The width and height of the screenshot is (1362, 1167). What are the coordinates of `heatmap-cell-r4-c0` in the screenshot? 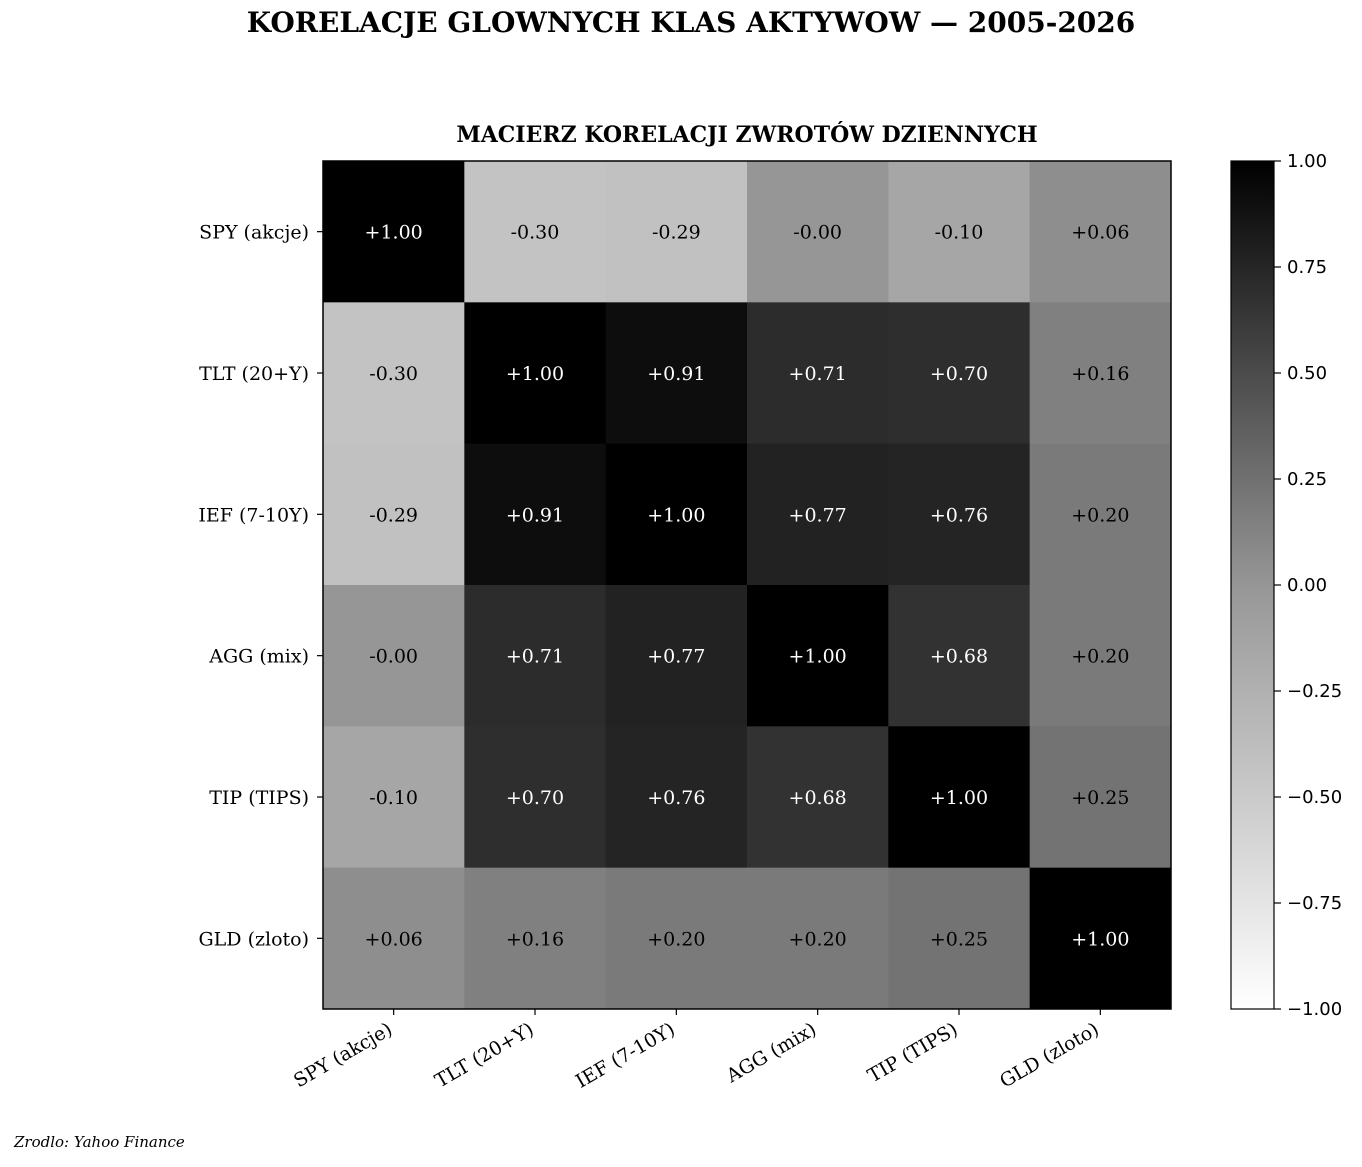 It's located at (394, 797).